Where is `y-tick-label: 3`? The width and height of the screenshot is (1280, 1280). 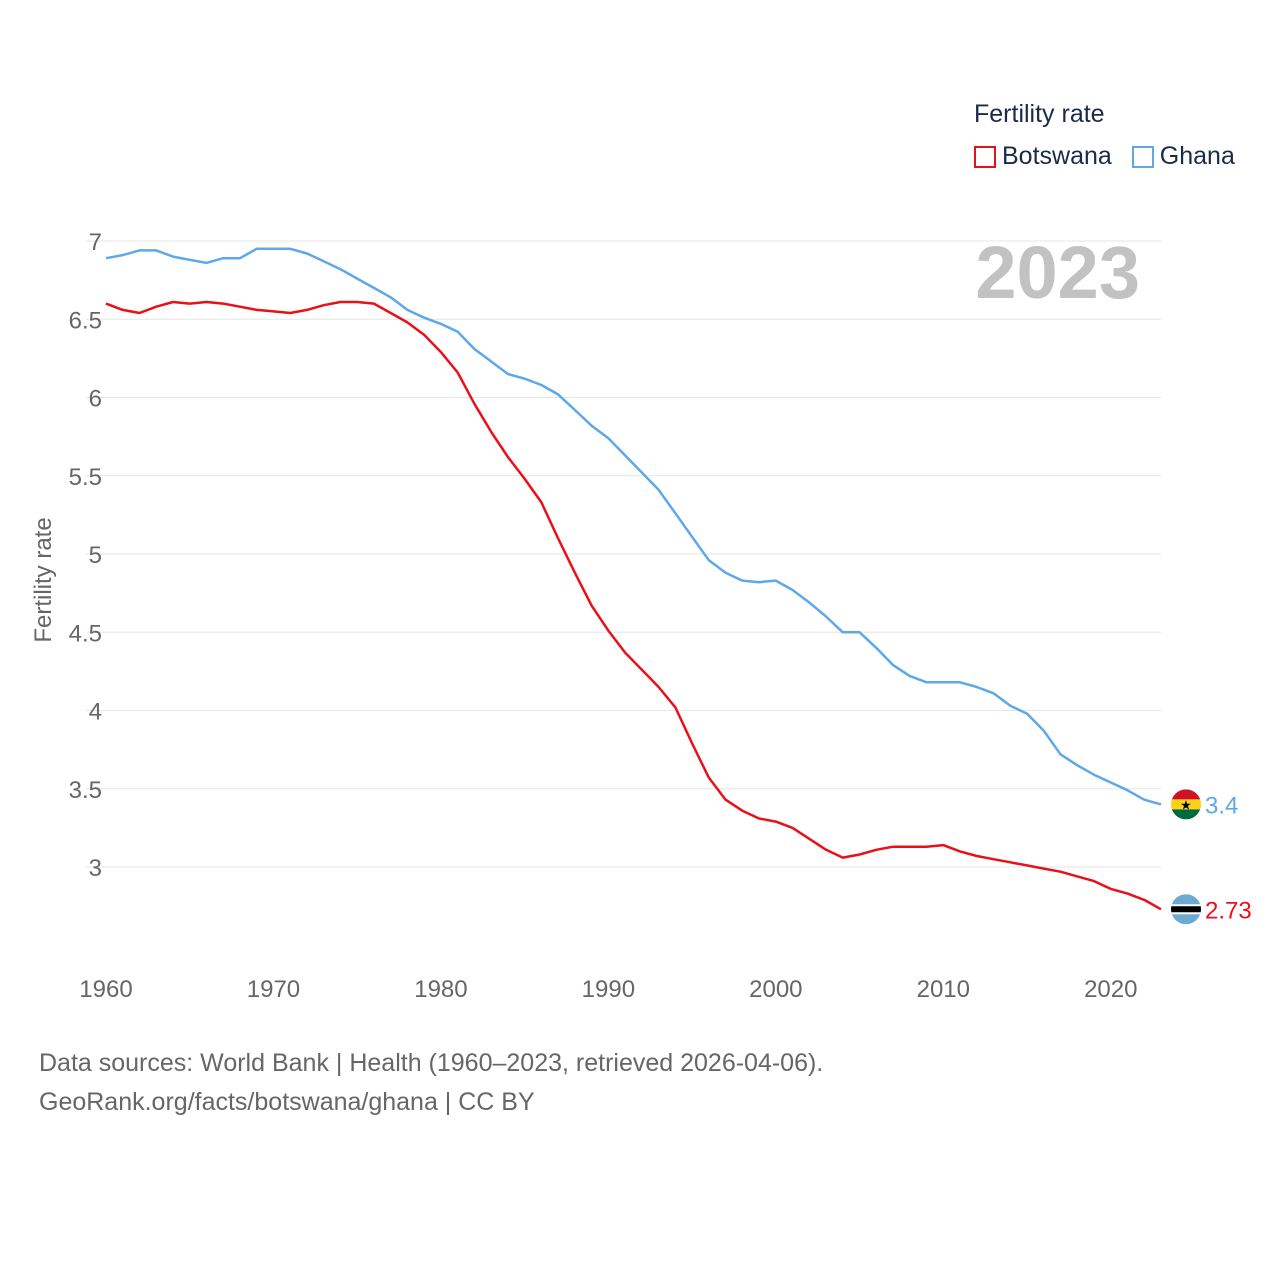 y-tick-label: 3 is located at coordinates (95, 868).